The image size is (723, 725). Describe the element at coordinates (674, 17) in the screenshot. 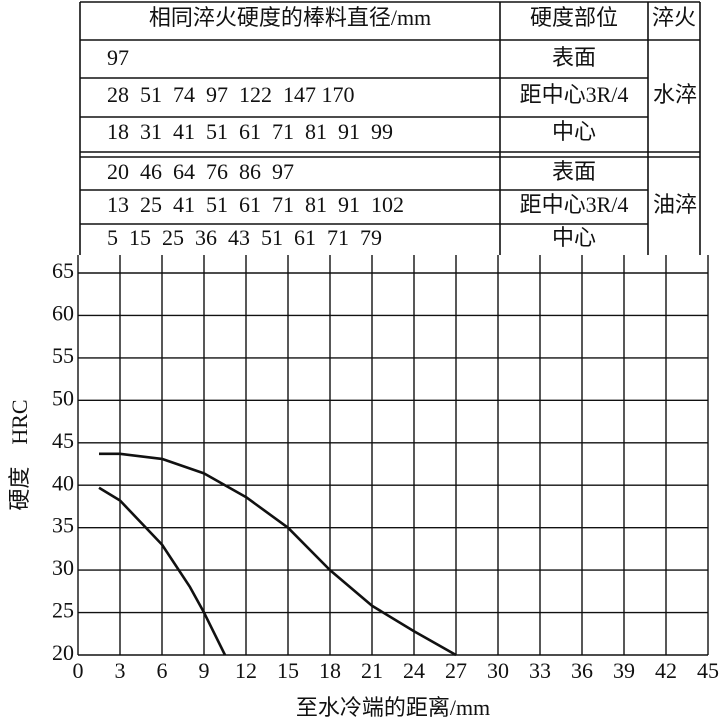

I see `table-header: 淬火` at that location.